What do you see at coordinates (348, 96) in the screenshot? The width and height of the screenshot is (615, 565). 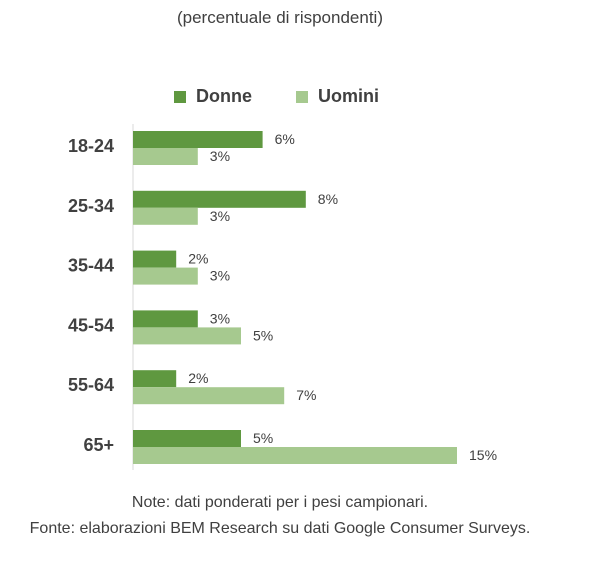 I see `legend-label-uomini: Uomini` at bounding box center [348, 96].